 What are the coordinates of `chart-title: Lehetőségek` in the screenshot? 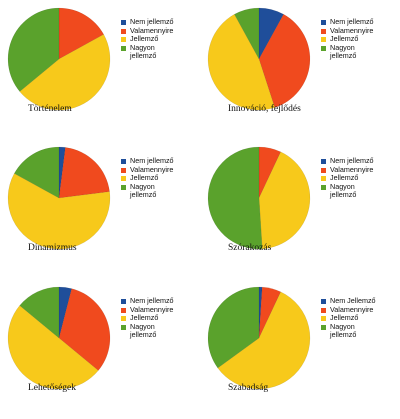 It's located at (52, 388).